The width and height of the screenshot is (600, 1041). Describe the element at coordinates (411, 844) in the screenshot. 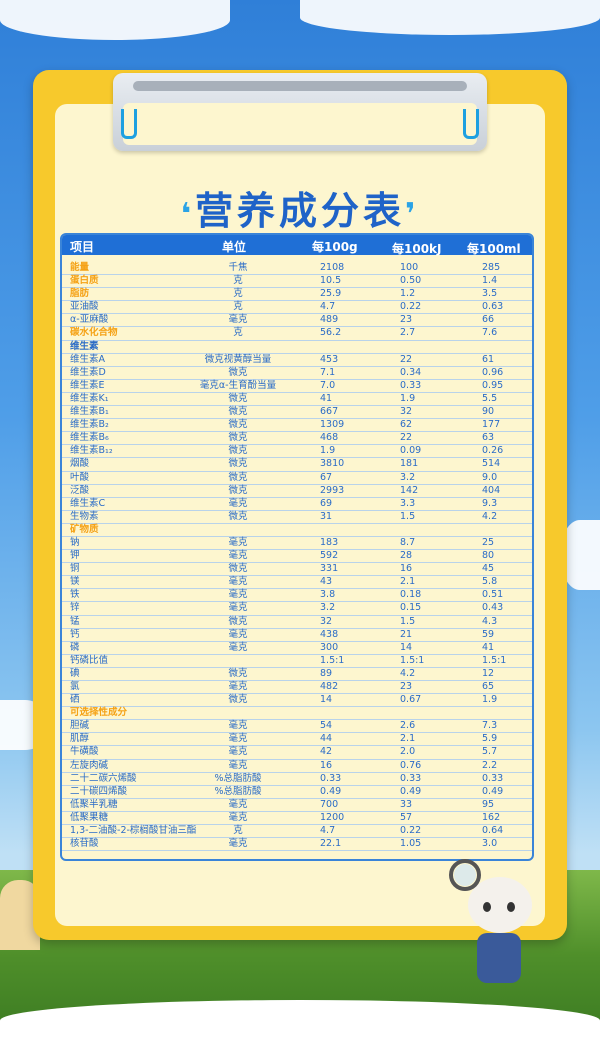

I see `per-100kj-value: 1.05` at that location.